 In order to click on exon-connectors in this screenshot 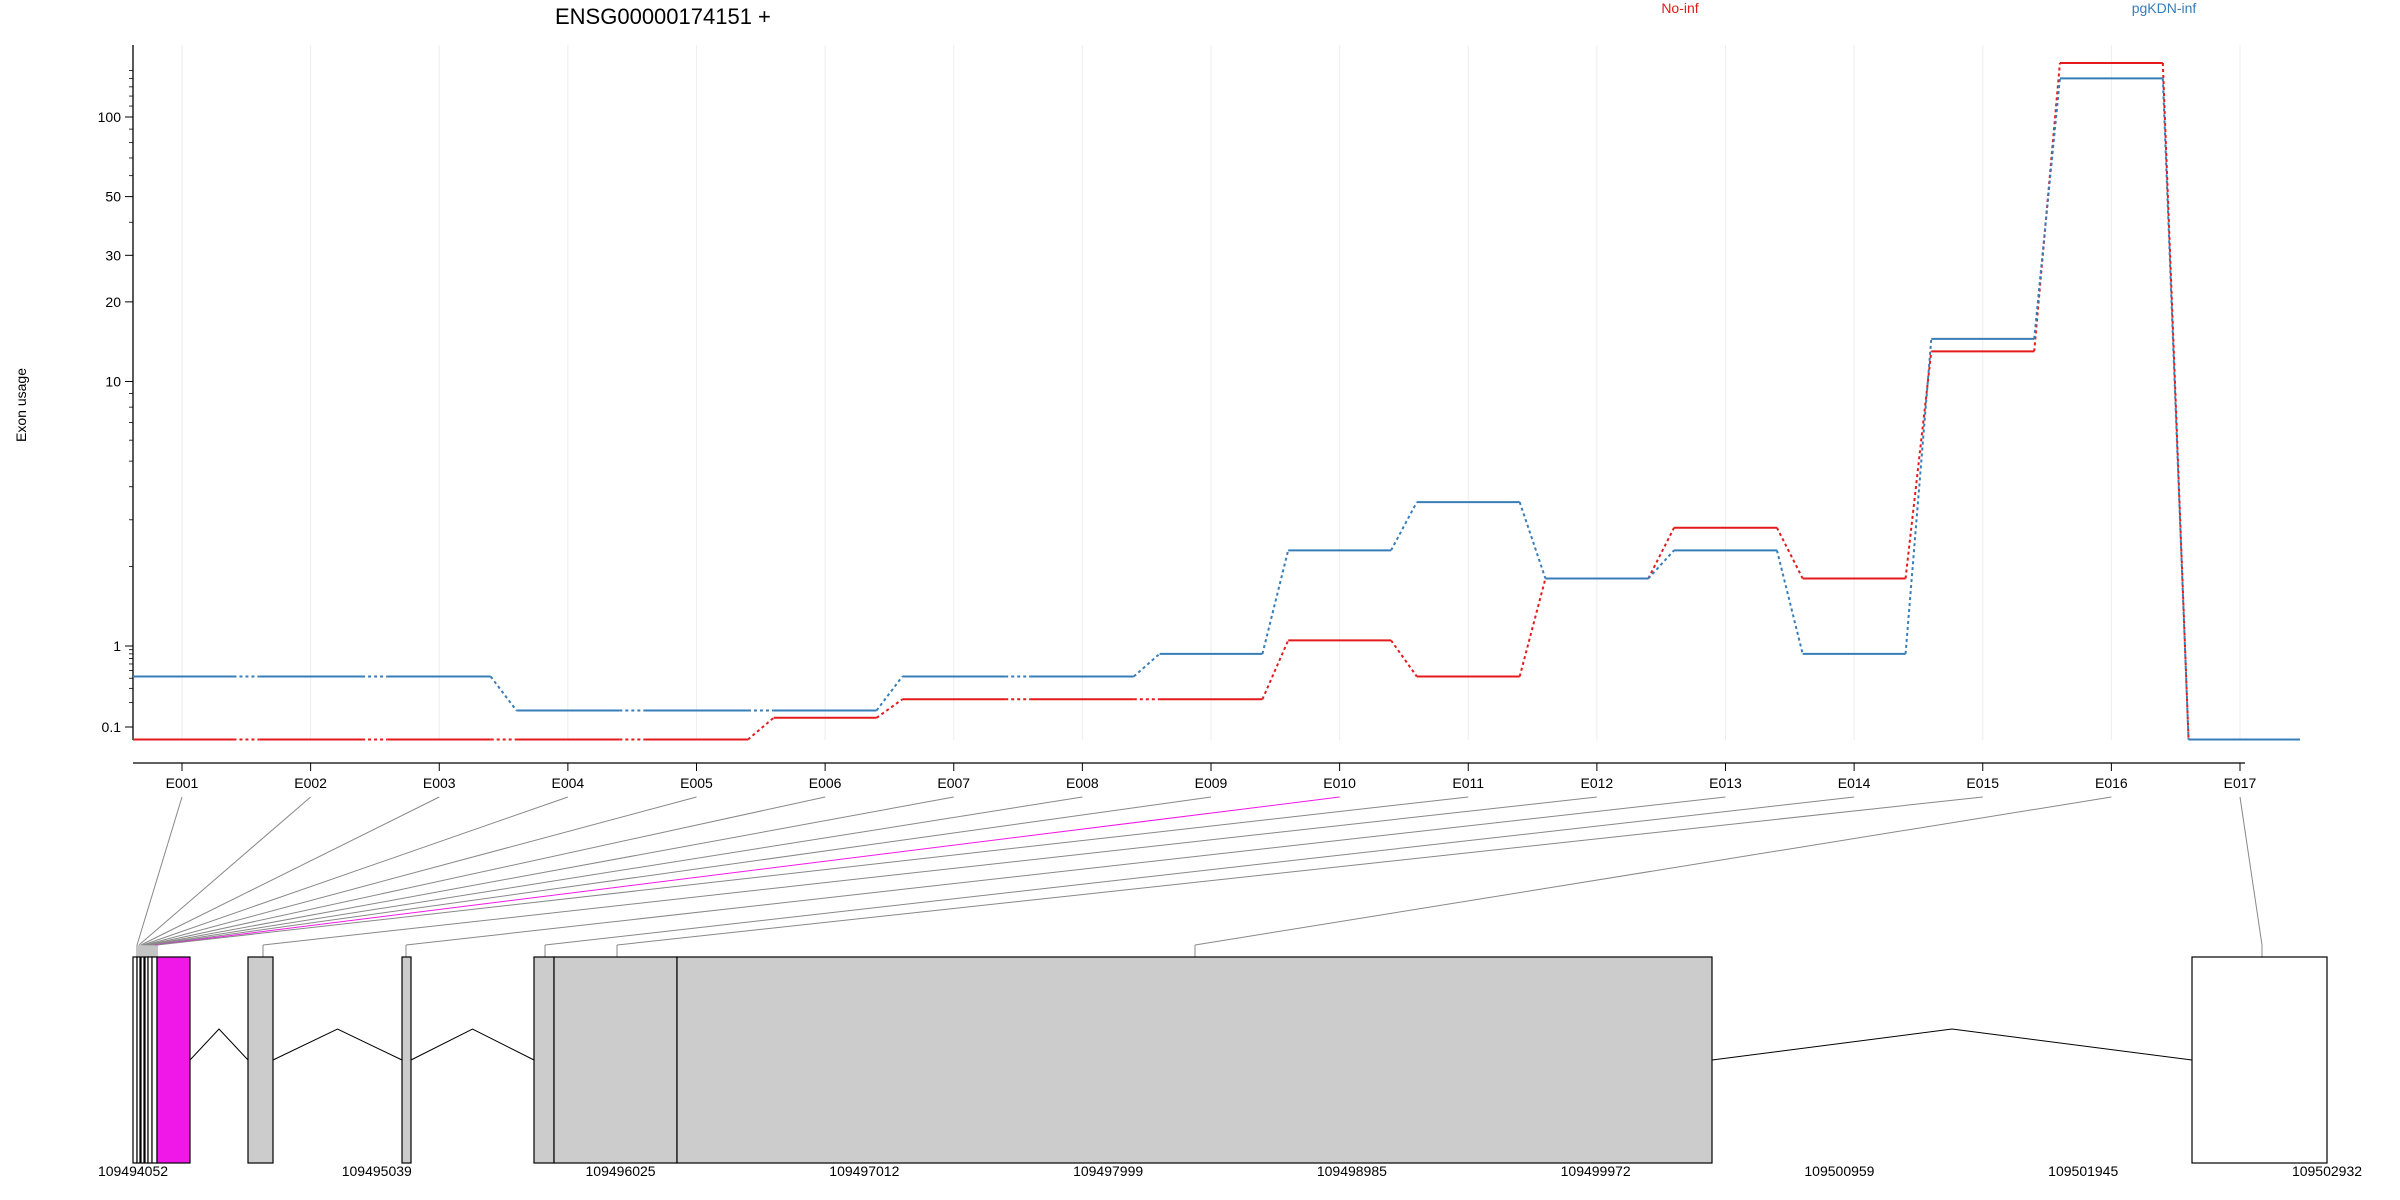, I will do `click(1199, 876)`.